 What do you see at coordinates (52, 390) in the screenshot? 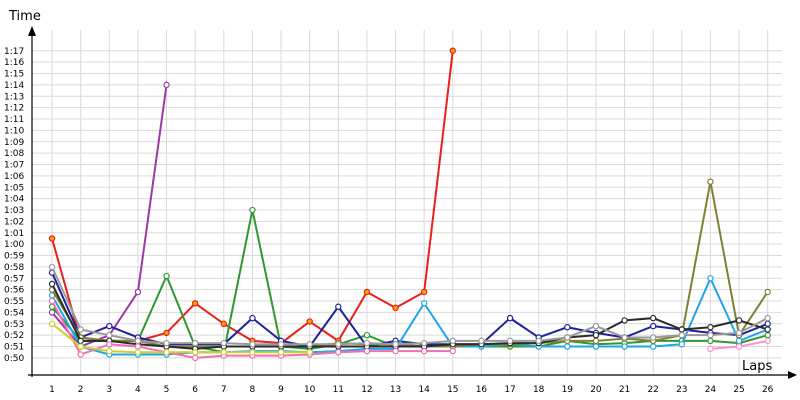
I see `x-tick-label: 1` at bounding box center [52, 390].